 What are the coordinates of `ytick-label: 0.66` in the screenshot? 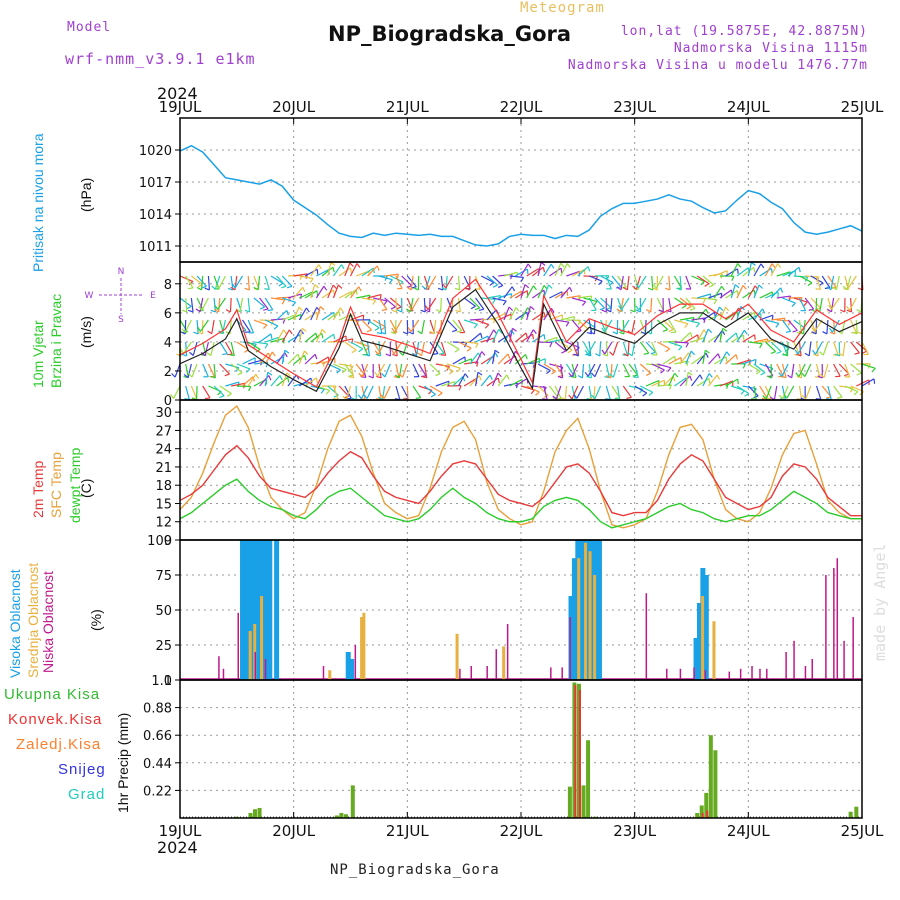 It's located at (157, 736).